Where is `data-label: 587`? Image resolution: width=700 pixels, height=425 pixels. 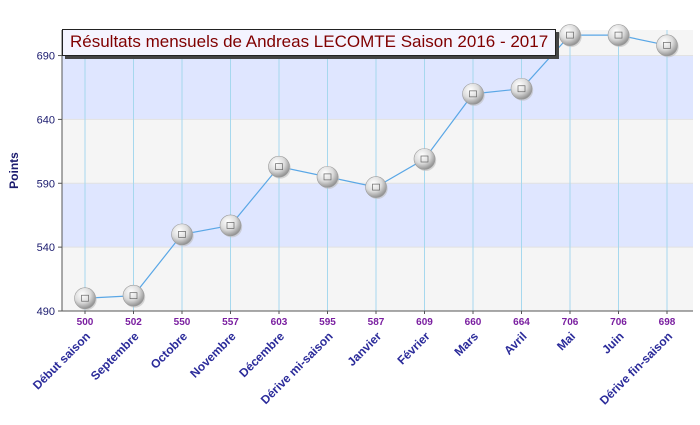
data-label: 587 is located at coordinates (376, 322).